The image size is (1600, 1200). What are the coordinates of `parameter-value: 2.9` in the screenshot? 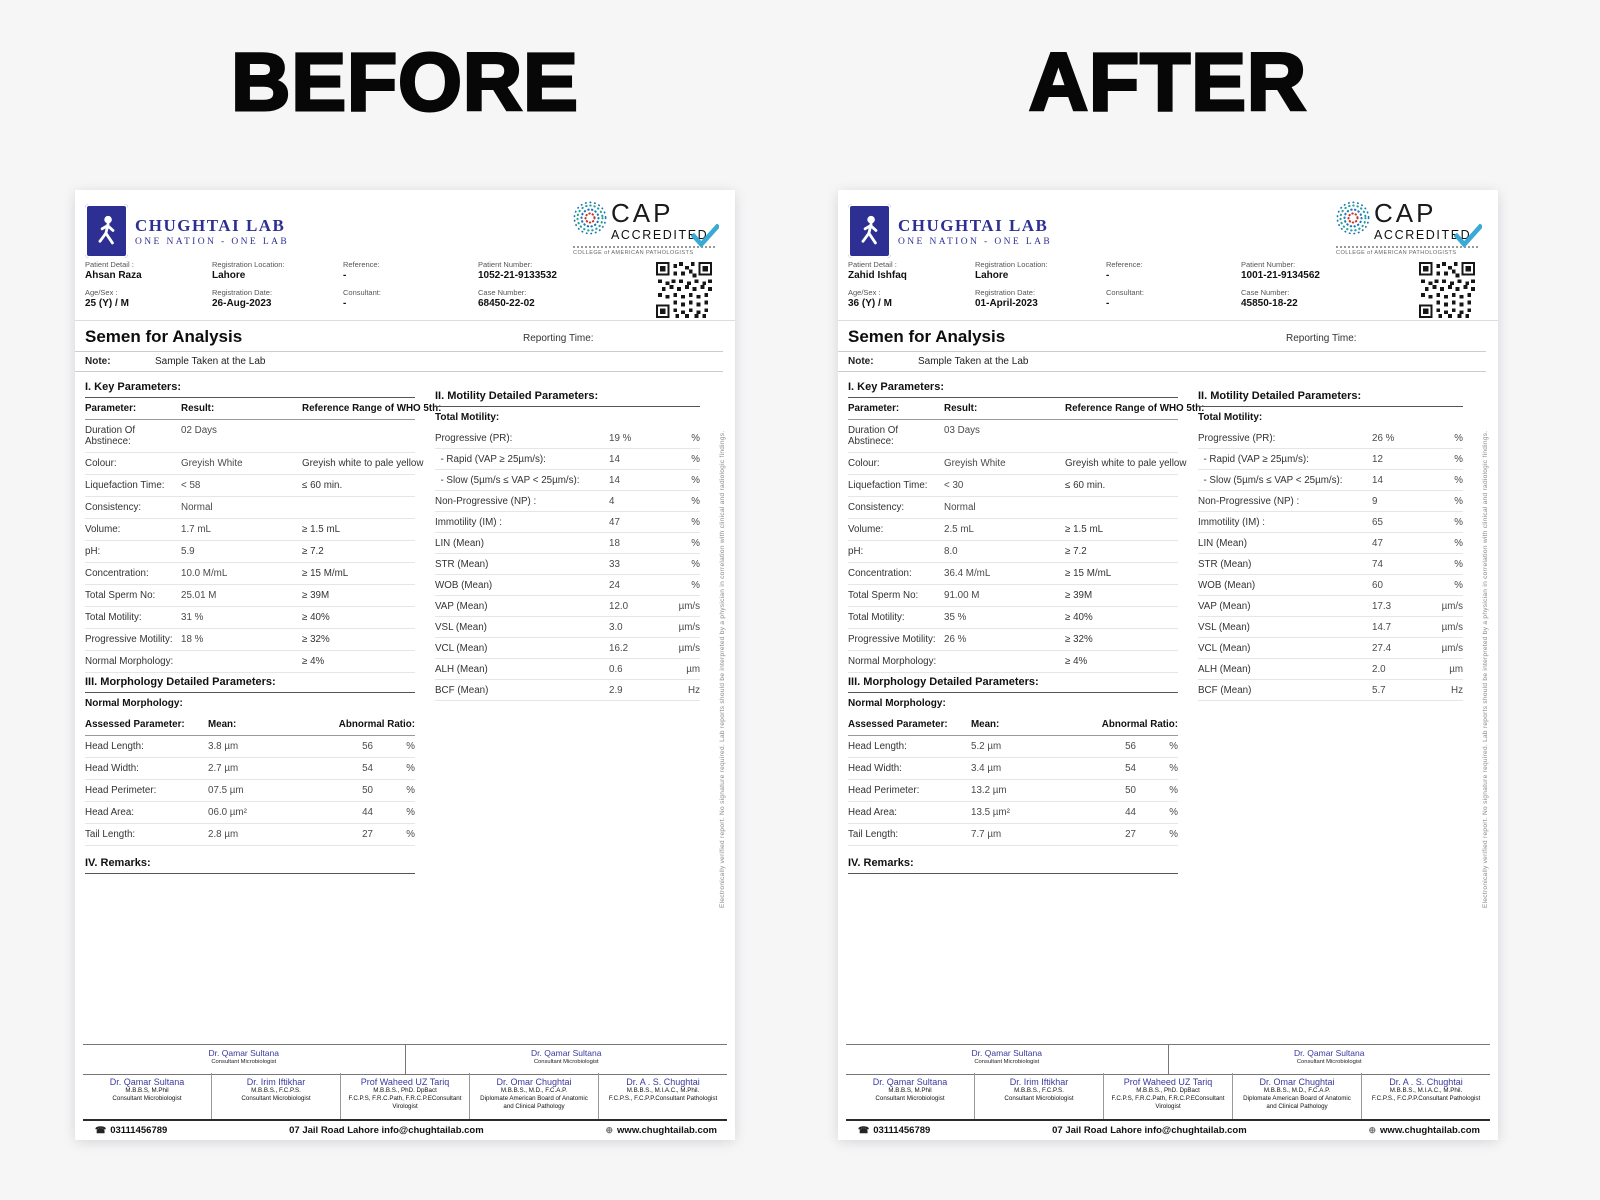 It's located at (616, 690).